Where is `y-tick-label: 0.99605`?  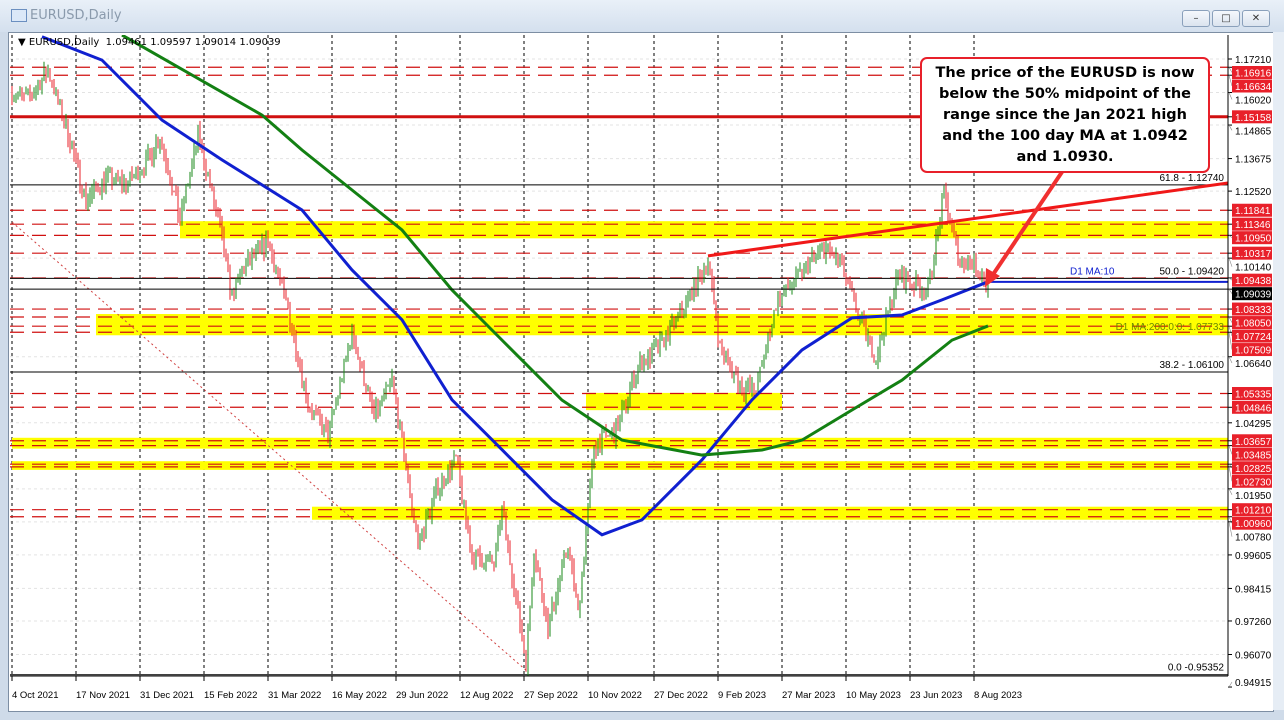
y-tick-label: 0.99605 is located at coordinates (1253, 556).